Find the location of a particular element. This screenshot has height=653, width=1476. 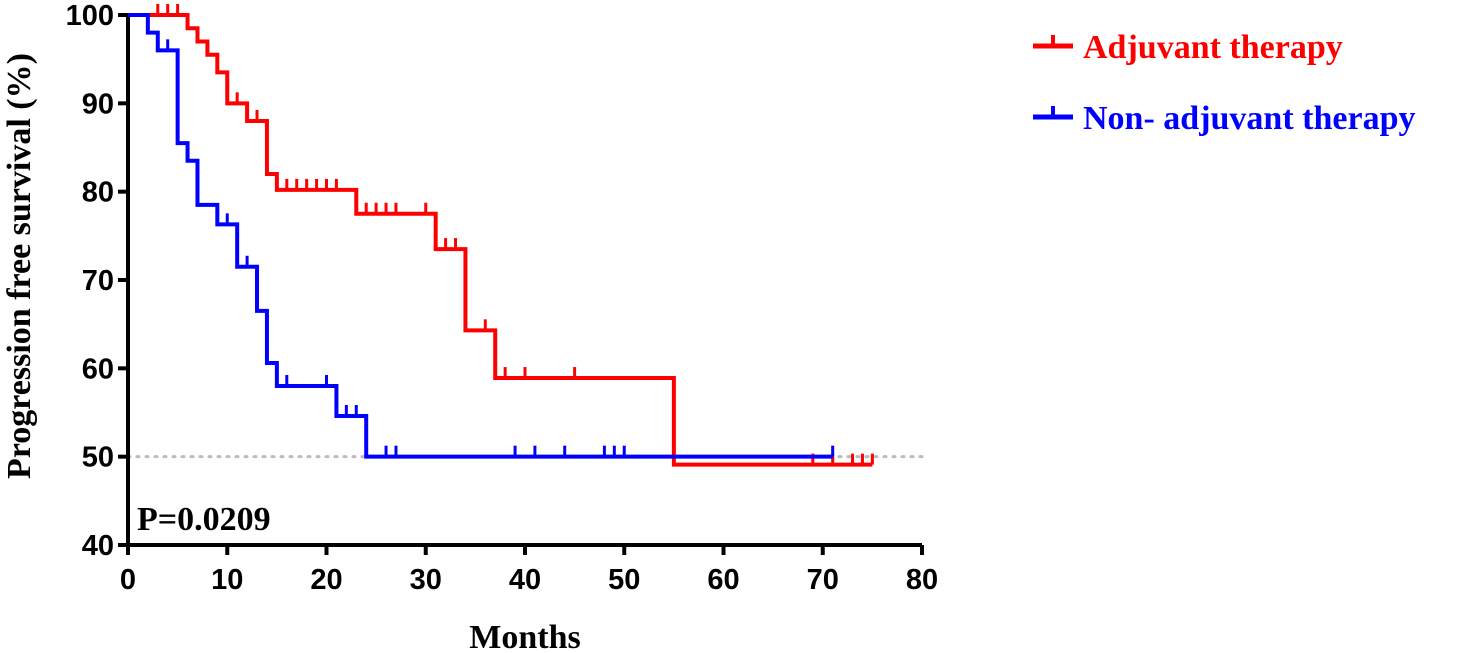

y-tick-label: 60 is located at coordinates (98, 369).